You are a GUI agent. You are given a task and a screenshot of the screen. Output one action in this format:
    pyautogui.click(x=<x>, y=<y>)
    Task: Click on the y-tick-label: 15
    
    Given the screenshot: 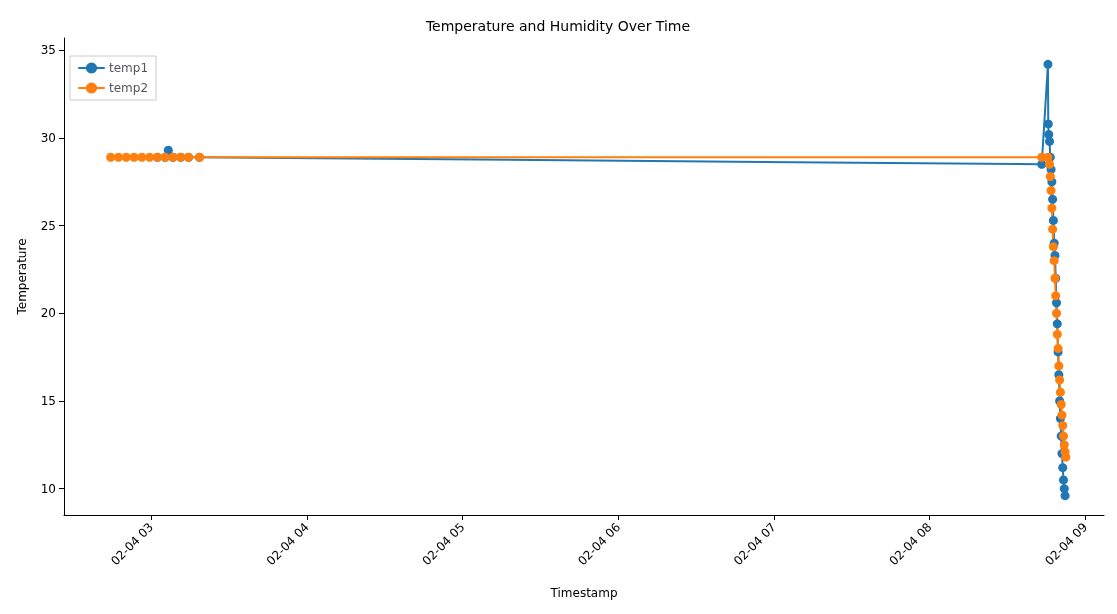 What is the action you would take?
    pyautogui.click(x=48, y=401)
    